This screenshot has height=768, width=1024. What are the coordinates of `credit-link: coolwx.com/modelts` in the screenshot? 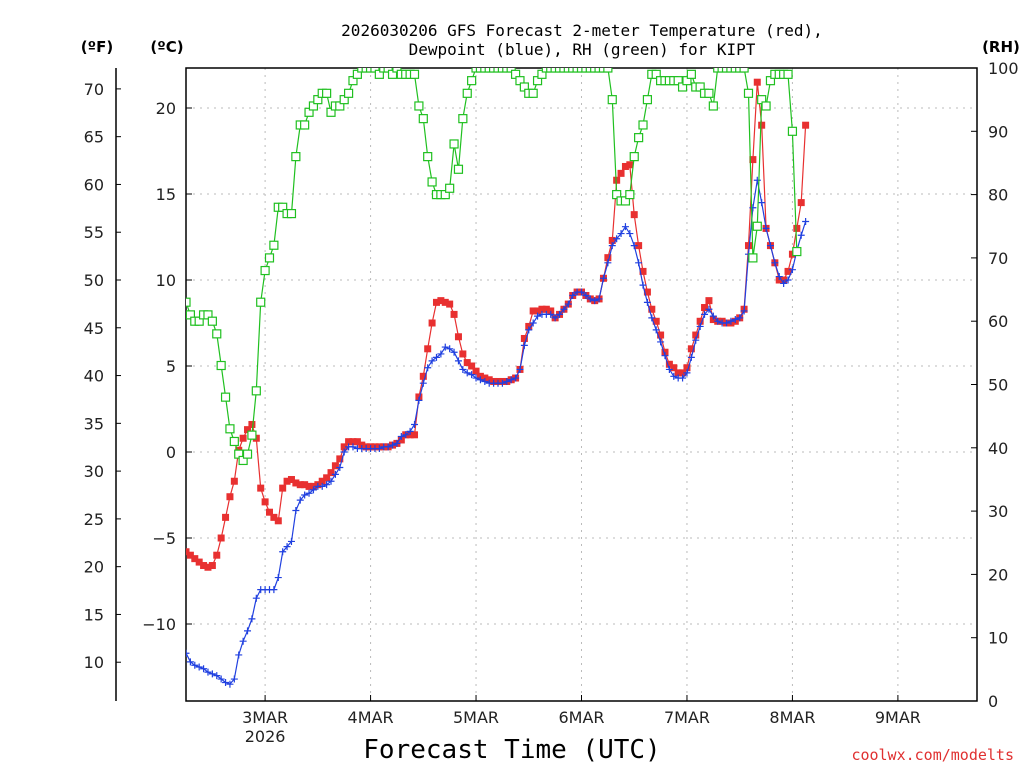 It's located at (932, 755).